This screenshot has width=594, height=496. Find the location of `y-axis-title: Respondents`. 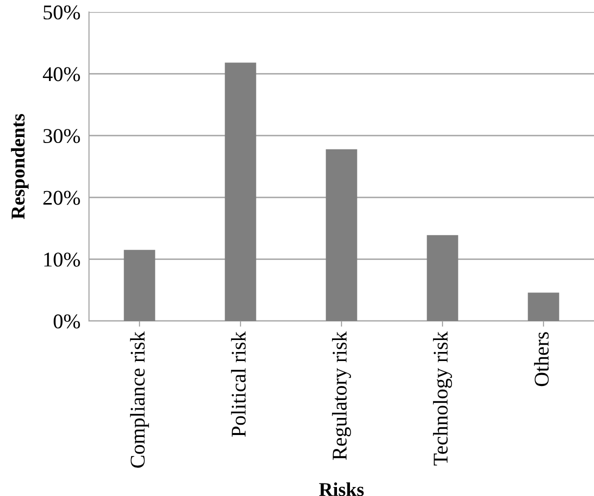

y-axis-title: Respondents is located at coordinates (19, 167).